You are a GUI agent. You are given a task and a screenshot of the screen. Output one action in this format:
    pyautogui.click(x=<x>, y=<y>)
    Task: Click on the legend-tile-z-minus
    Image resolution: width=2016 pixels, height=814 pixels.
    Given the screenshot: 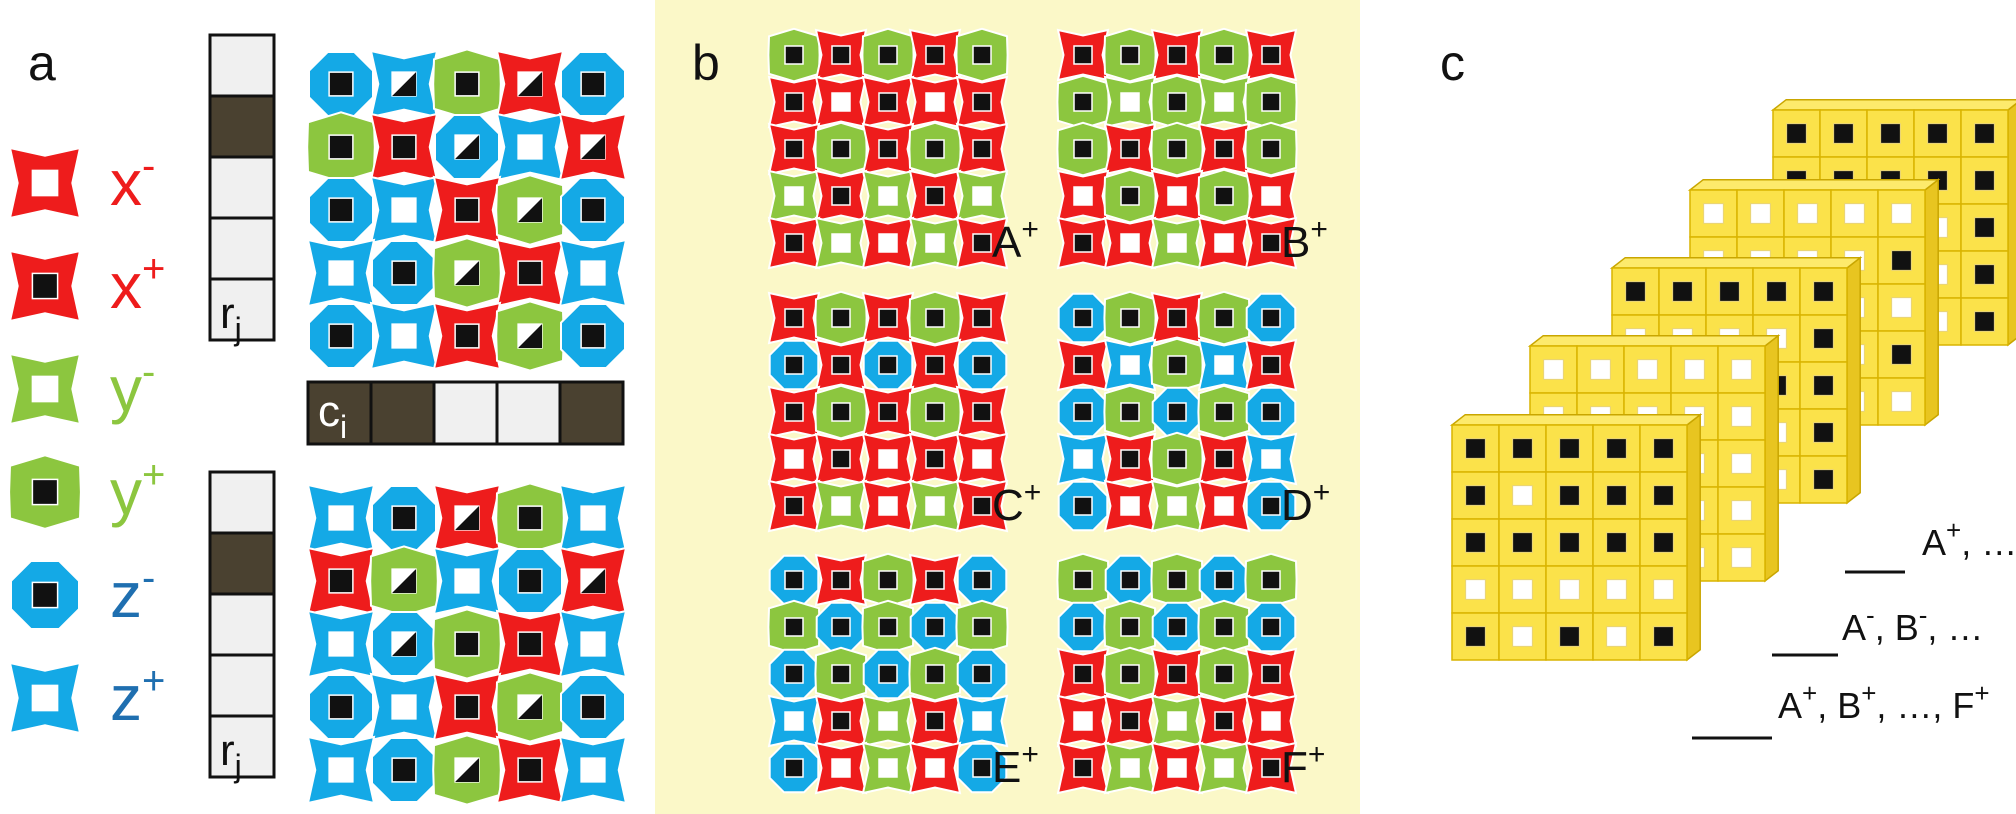 What is the action you would take?
    pyautogui.click(x=45, y=595)
    